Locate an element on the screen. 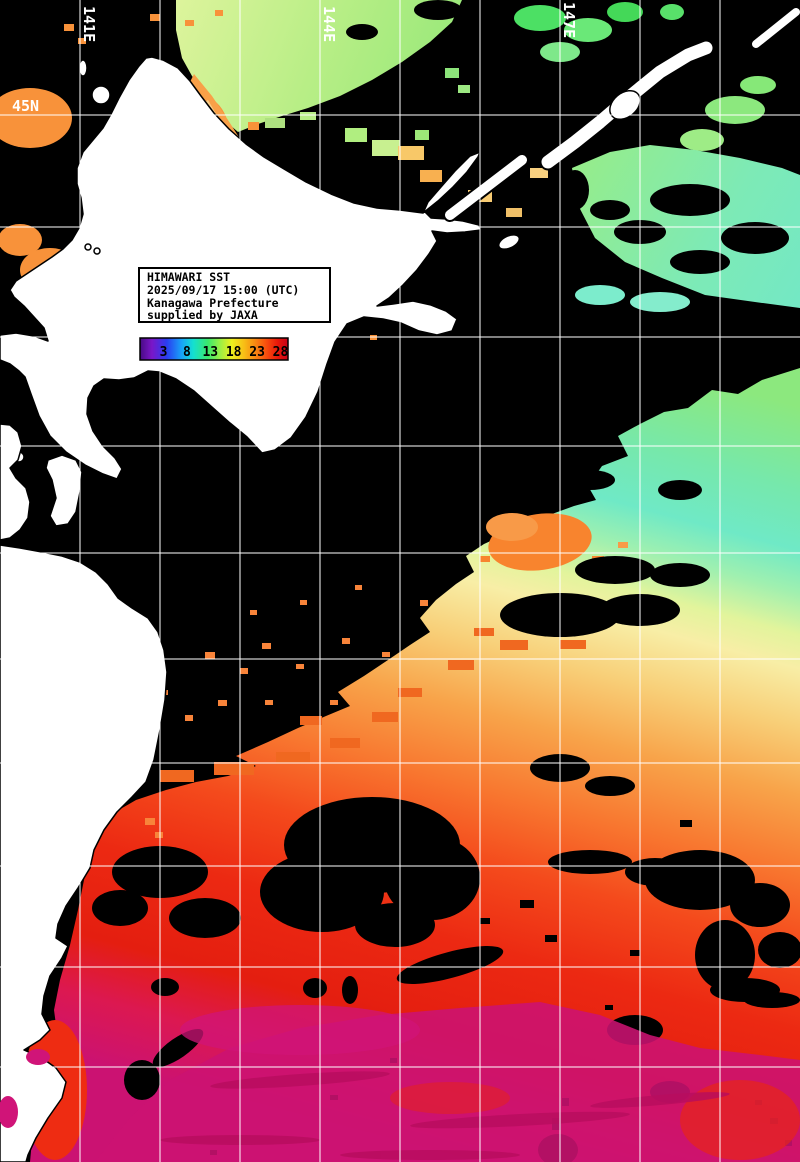  info-line-product: HIMAWARI SST is located at coordinates (188, 277).